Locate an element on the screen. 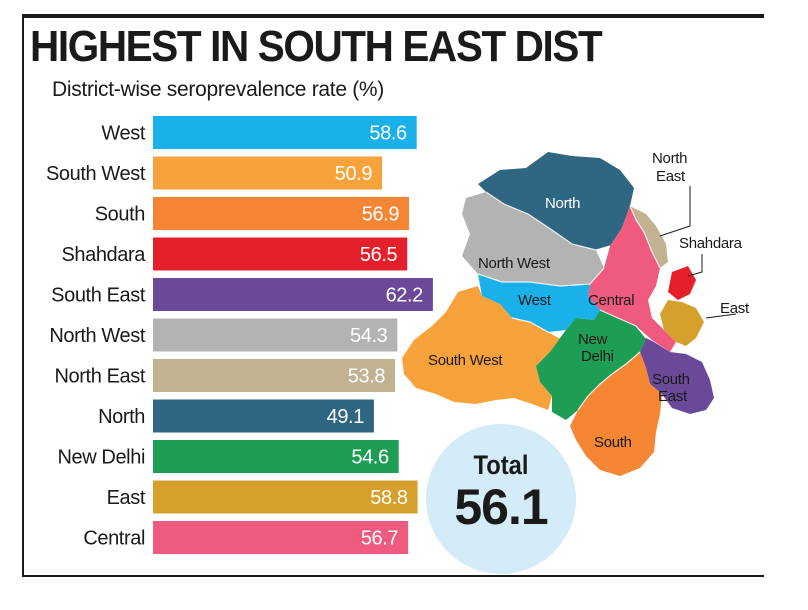 This screenshot has width=808, height=610. map-region-west is located at coordinates (539, 303).